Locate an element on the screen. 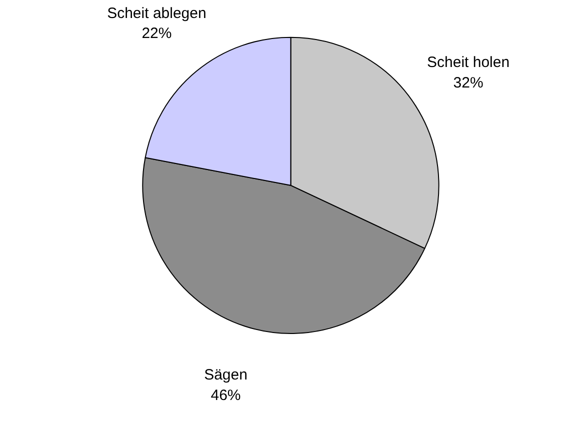 This screenshot has height=426, width=579. slice-label: Scheit ablegen is located at coordinates (156, 13).